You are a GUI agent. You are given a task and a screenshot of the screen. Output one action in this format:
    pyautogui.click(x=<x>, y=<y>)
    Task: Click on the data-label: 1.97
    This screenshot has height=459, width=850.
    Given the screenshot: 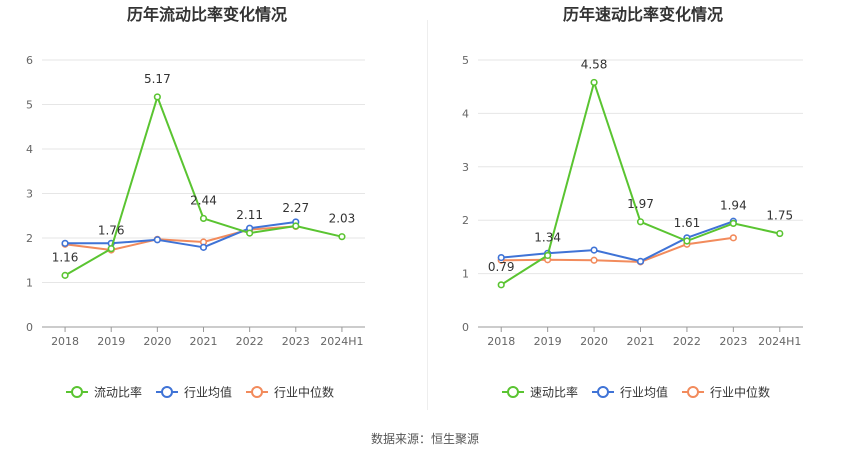 What is the action you would take?
    pyautogui.click(x=640, y=204)
    